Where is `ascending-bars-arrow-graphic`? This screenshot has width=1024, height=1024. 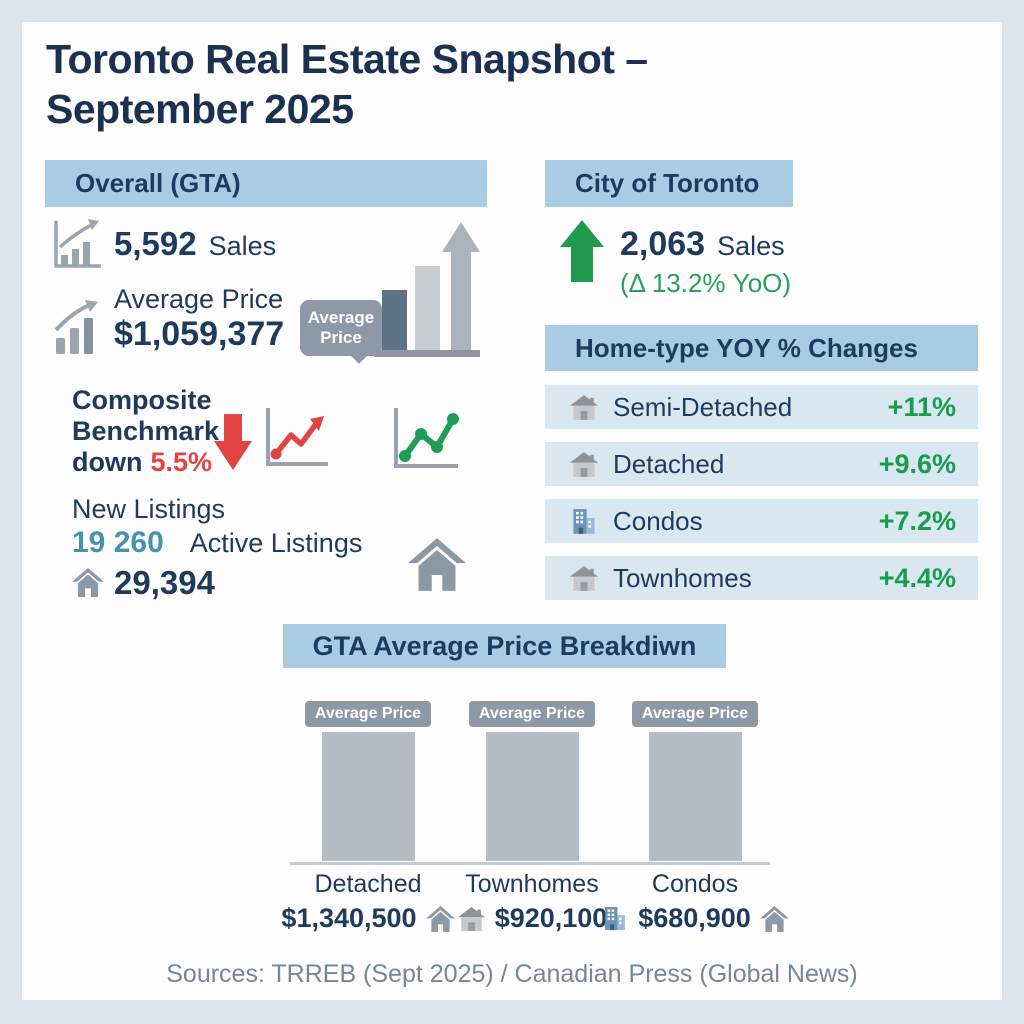 ascending-bars-arrow-graphic is located at coordinates (427, 289).